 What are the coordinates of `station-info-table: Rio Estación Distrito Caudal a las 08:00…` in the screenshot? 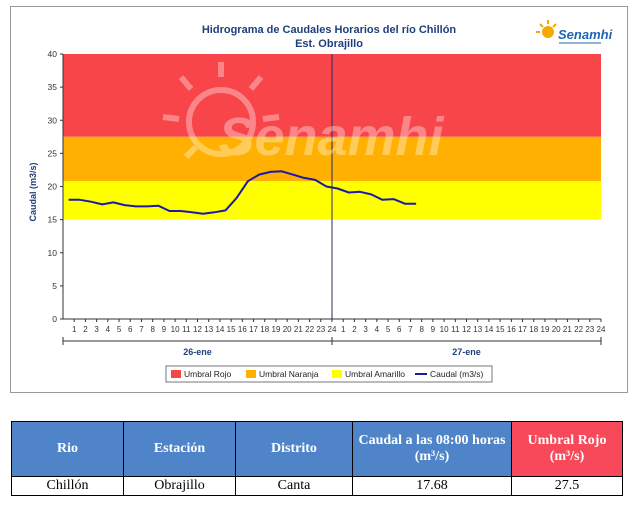 It's located at (317, 458).